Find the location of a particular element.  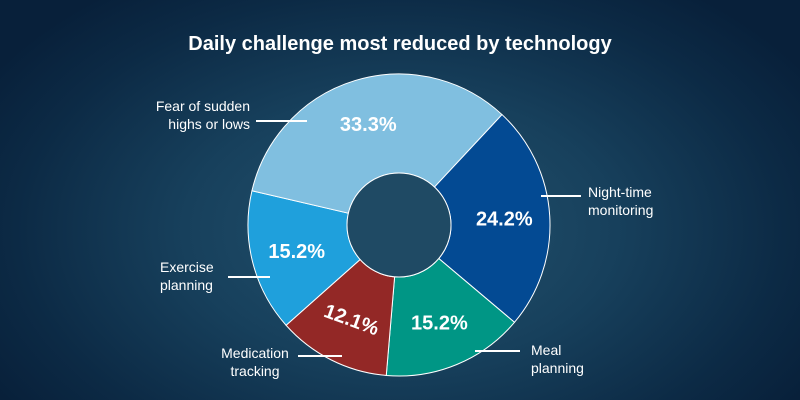

legend-label-fear: Fear of sudden highs or lows is located at coordinates (202, 115).